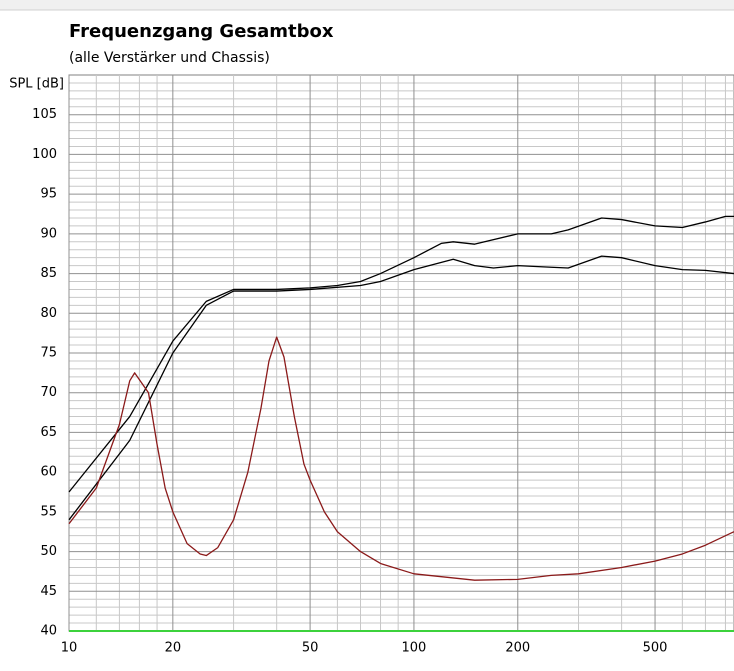 The height and width of the screenshot is (671, 734). What do you see at coordinates (48, 631) in the screenshot?
I see `y-tick-label: 40` at bounding box center [48, 631].